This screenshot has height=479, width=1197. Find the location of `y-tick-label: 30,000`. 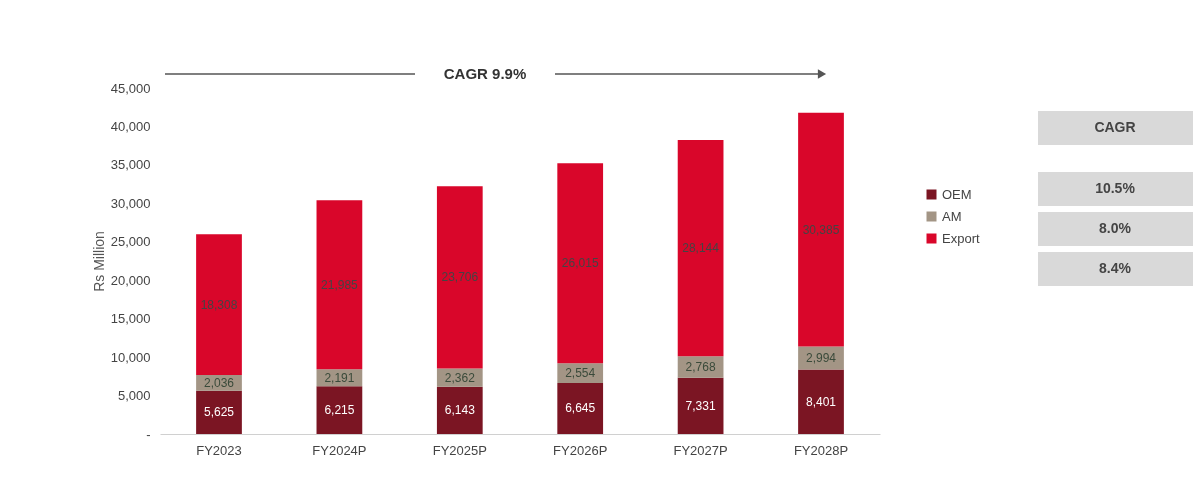

y-tick-label: 30,000 is located at coordinates (130, 203).